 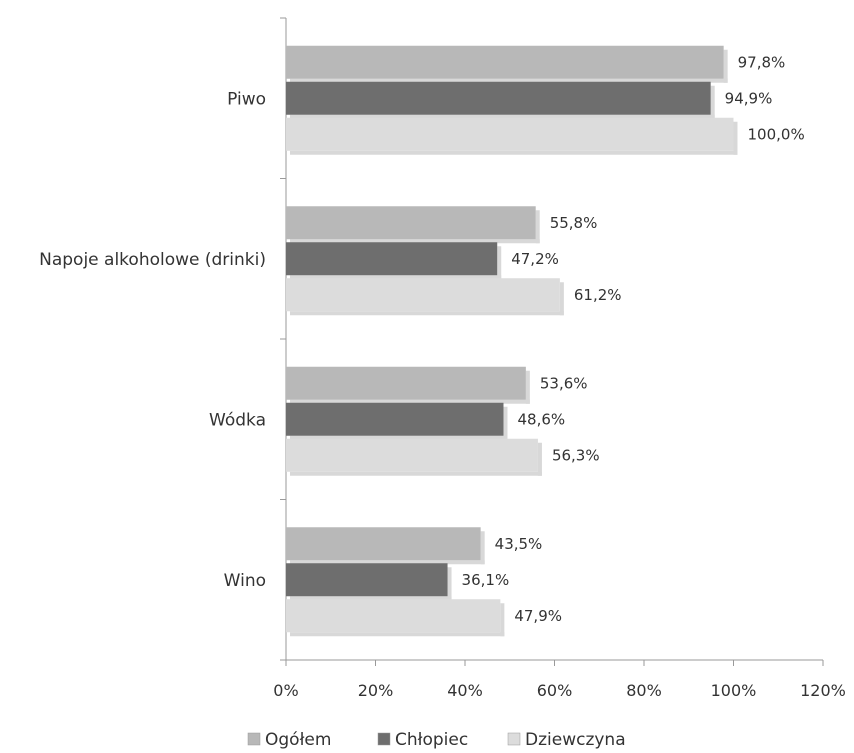 I want to click on legend-swatch-ogolem, so click(x=254, y=739).